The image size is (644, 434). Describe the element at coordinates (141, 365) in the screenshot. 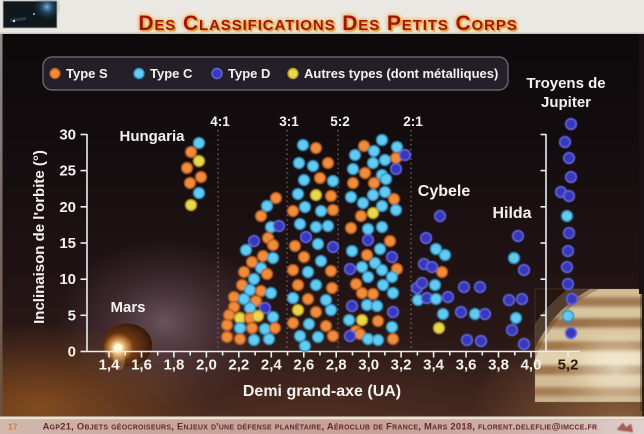

I see `svg-text: 1,6` at that location.